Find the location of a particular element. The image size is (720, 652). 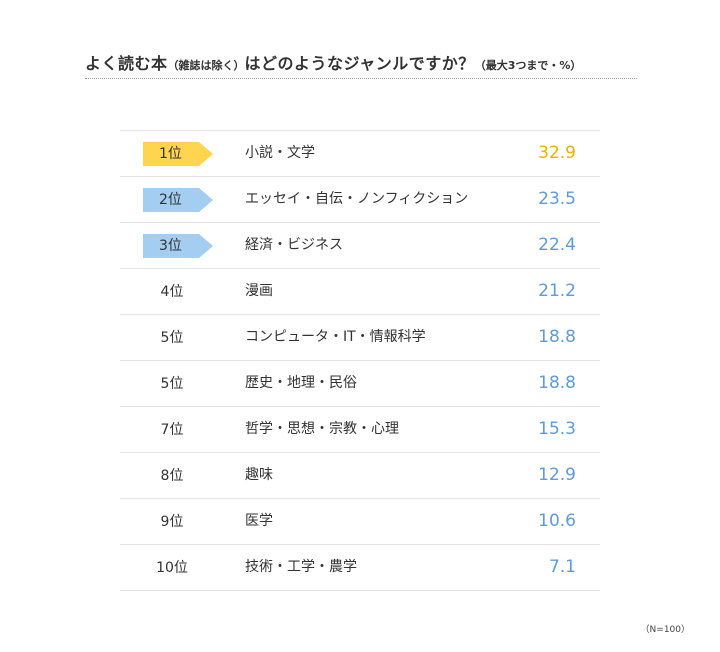

table-row: 1位 小説・文学 32.9 is located at coordinates (360, 154).